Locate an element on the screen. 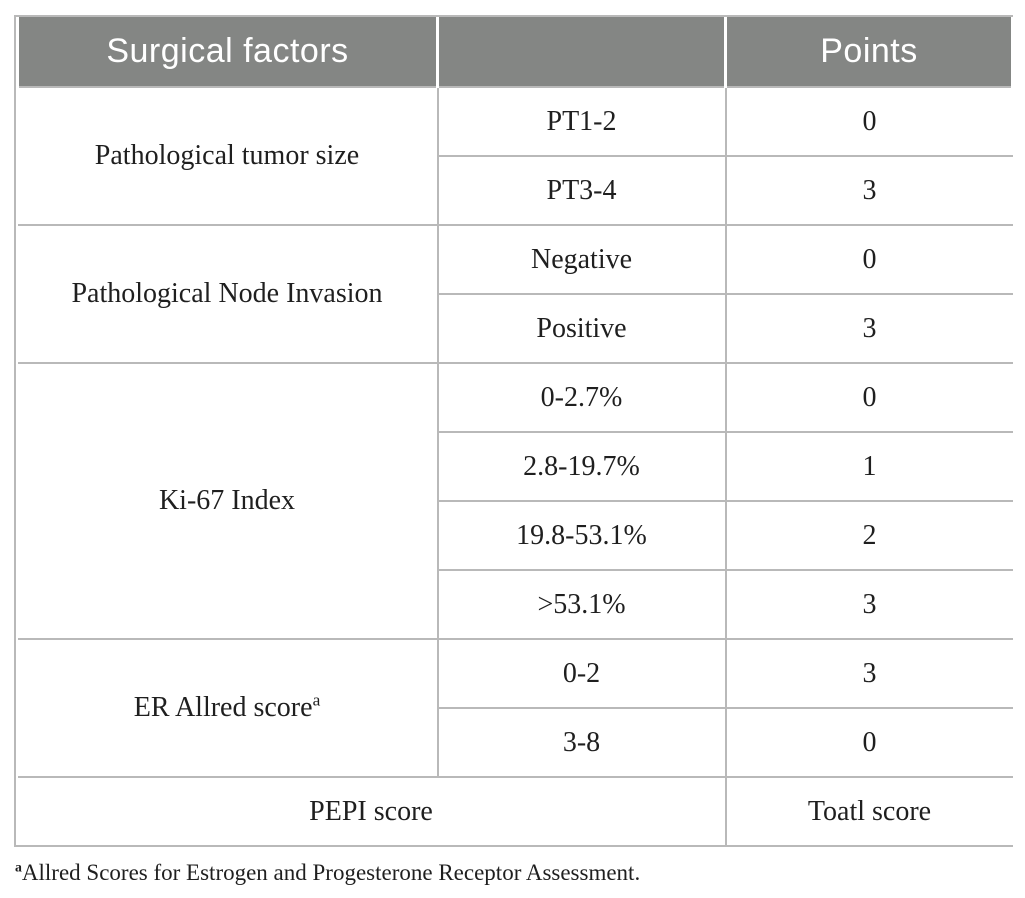  table-row: PT3-4 3 is located at coordinates (515, 190).